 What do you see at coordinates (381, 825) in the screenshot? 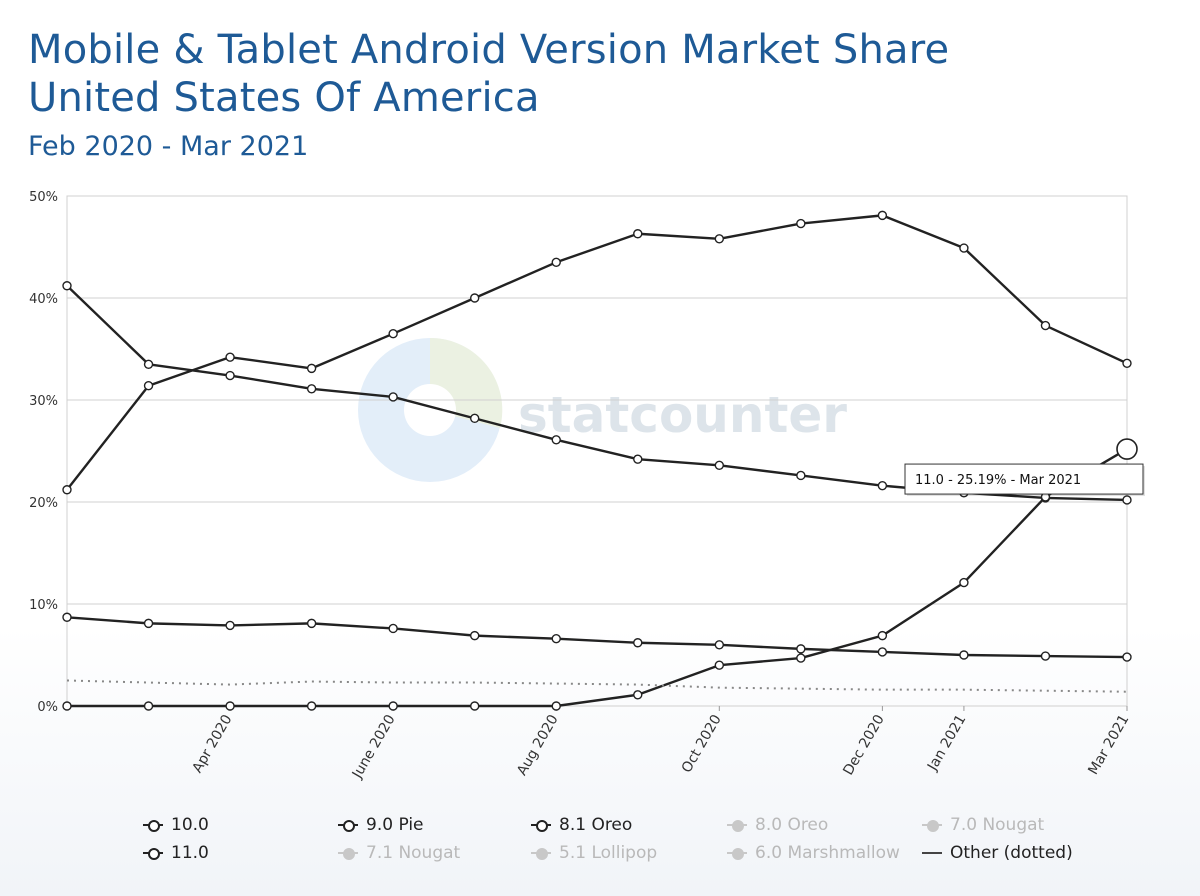
I see `legend-item-9-0-pie: 9.0 Pie` at bounding box center [381, 825].